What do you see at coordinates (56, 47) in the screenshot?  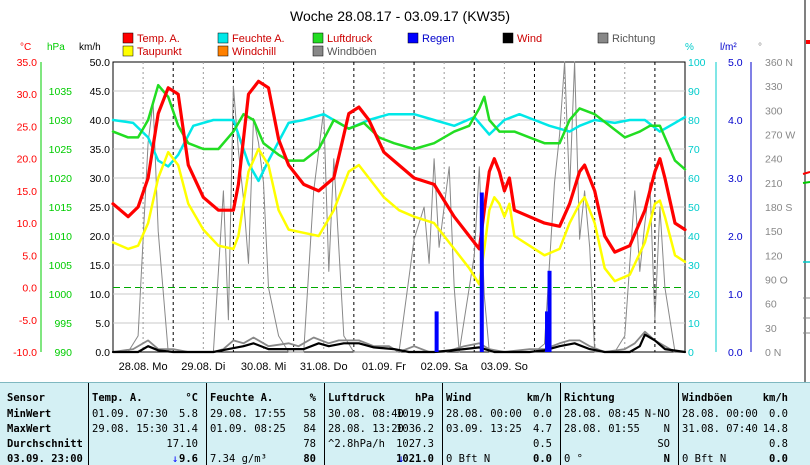 I see `pressure-unit-label: hPa` at bounding box center [56, 47].